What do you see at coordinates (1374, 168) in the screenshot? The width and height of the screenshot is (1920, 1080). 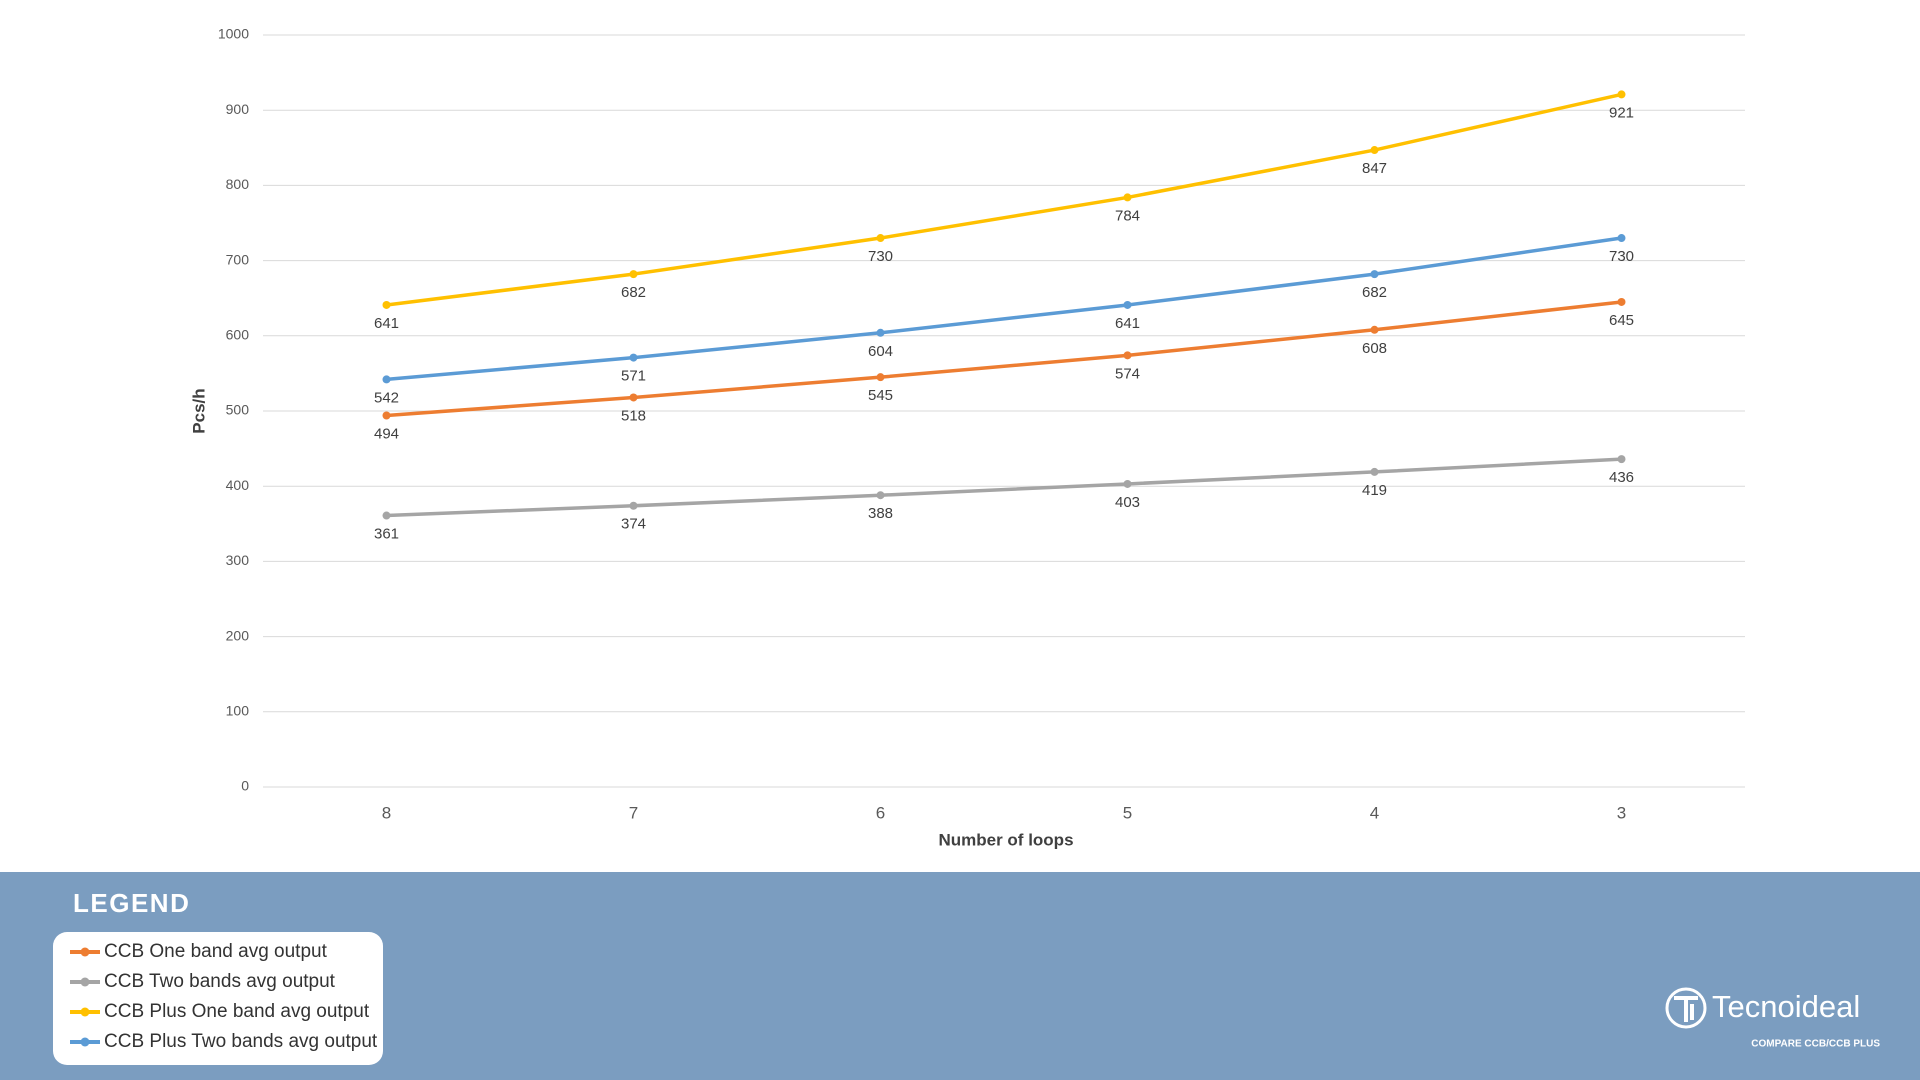 I see `data-label: 847` at bounding box center [1374, 168].